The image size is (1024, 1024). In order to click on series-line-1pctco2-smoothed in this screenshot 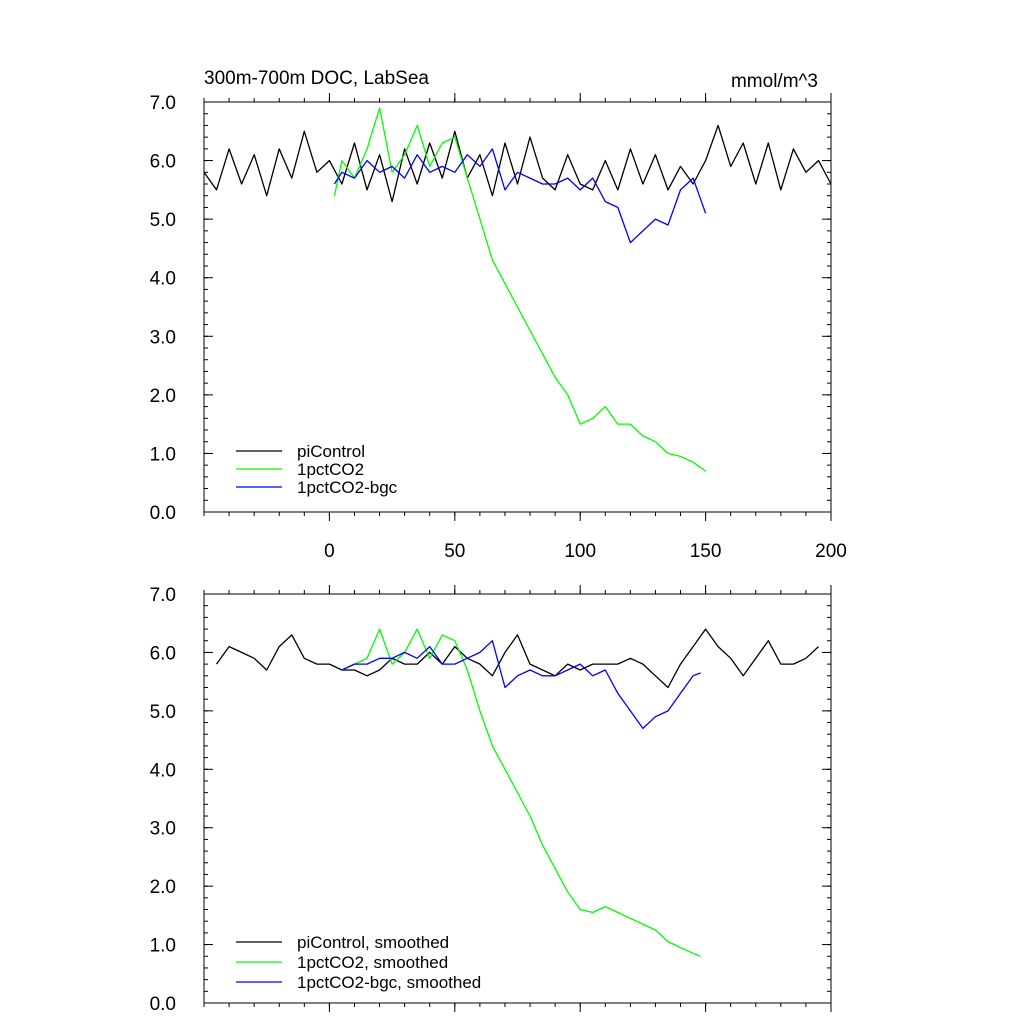, I will do `click(521, 792)`.